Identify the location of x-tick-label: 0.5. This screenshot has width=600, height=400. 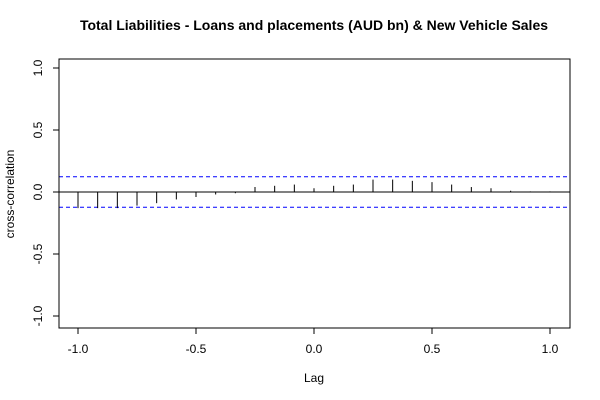
(432, 349).